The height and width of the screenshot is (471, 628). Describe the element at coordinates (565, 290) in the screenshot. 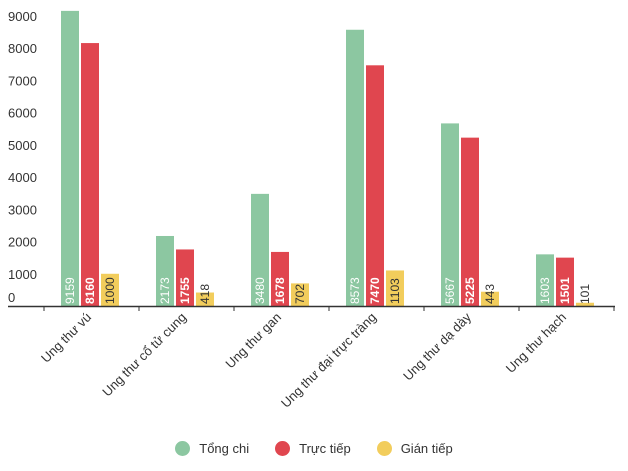

I see `data-label: 1501` at that location.